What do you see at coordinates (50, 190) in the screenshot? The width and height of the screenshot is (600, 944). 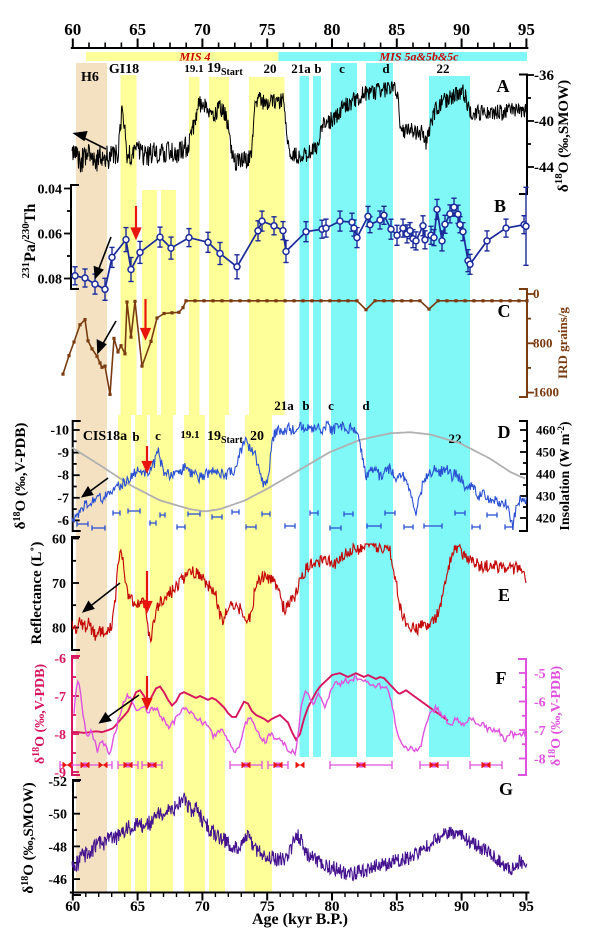 I see `svg-text: 0.04` at bounding box center [50, 190].